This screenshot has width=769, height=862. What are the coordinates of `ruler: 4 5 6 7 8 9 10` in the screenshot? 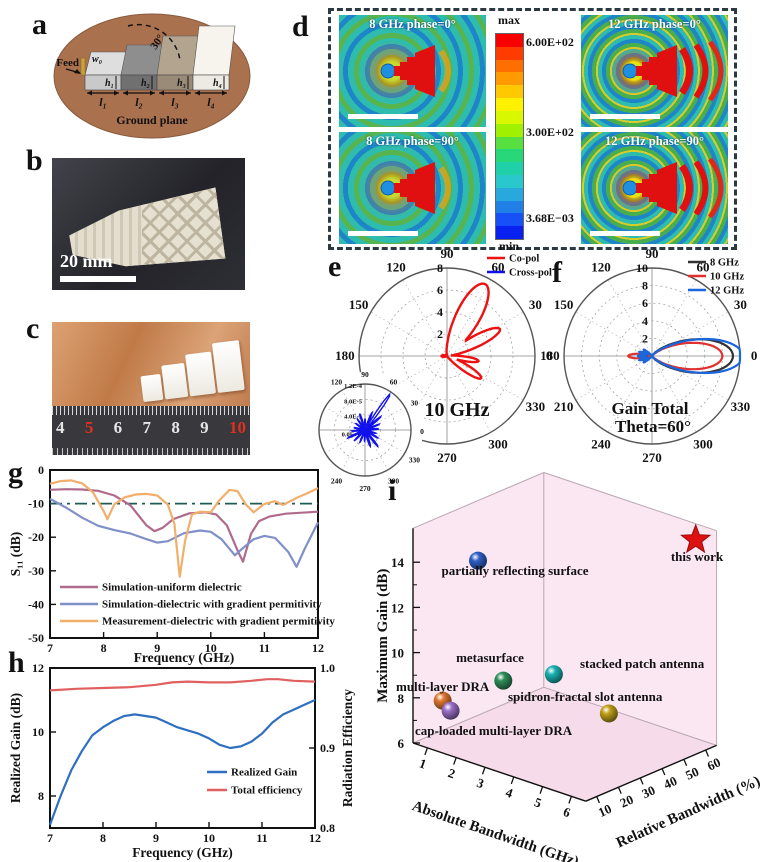 It's located at (151, 430).